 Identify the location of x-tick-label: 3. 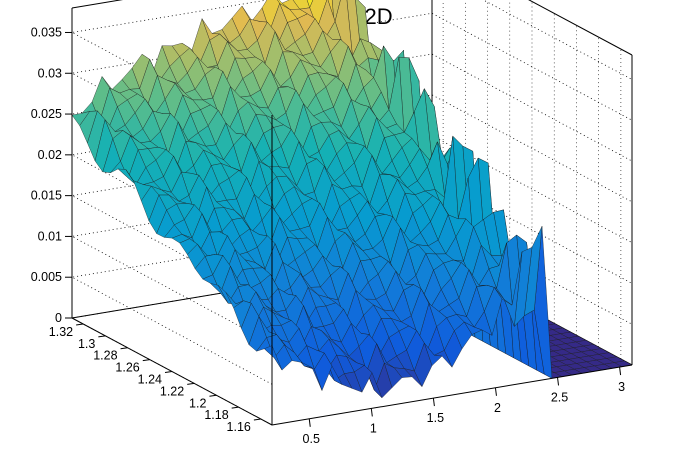
(621, 387).